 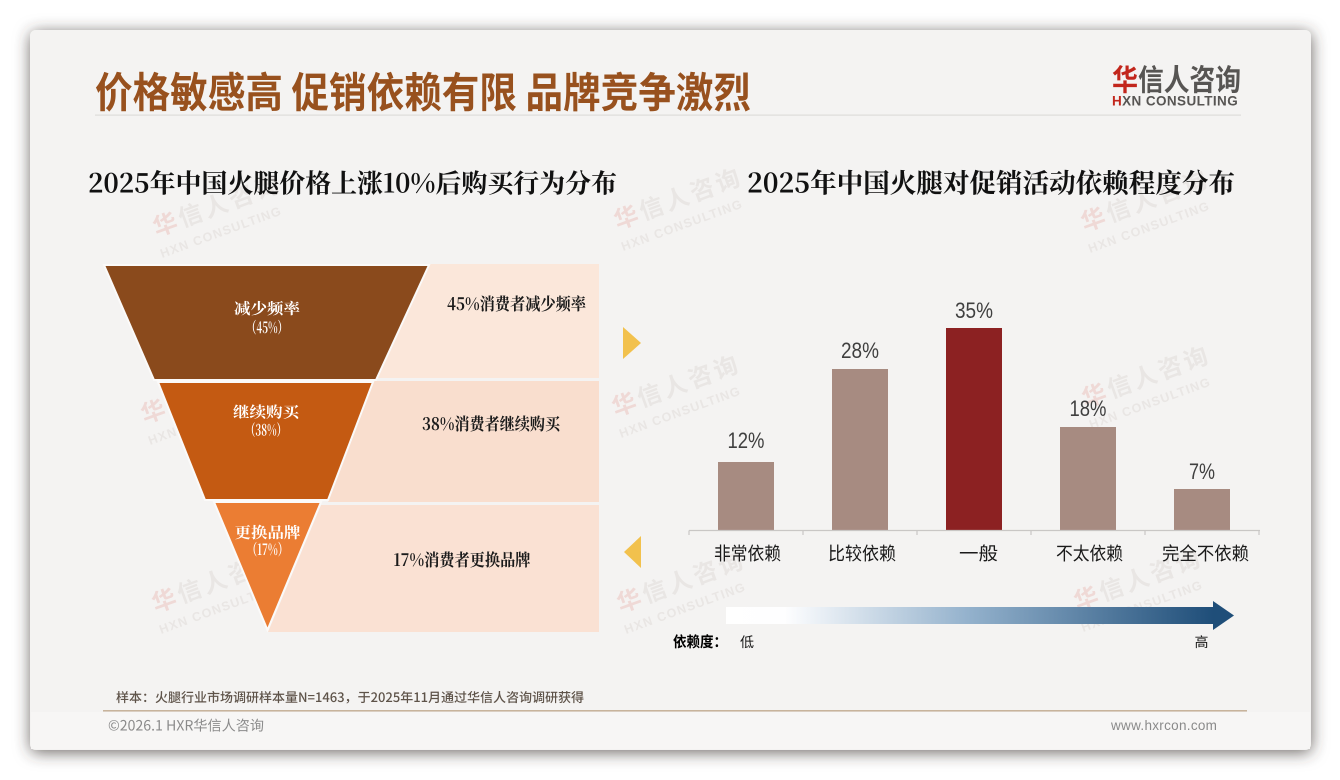 What do you see at coordinates (1175, 101) in the screenshot?
I see `svg-text: HXN CONSULTING` at bounding box center [1175, 101].